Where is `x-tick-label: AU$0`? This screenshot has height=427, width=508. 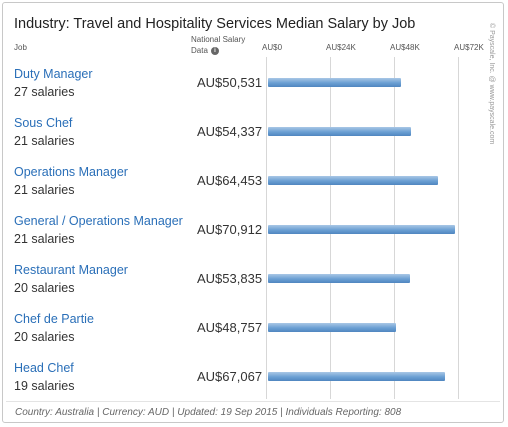
x-tick-label: AU$0 is located at coordinates (272, 47).